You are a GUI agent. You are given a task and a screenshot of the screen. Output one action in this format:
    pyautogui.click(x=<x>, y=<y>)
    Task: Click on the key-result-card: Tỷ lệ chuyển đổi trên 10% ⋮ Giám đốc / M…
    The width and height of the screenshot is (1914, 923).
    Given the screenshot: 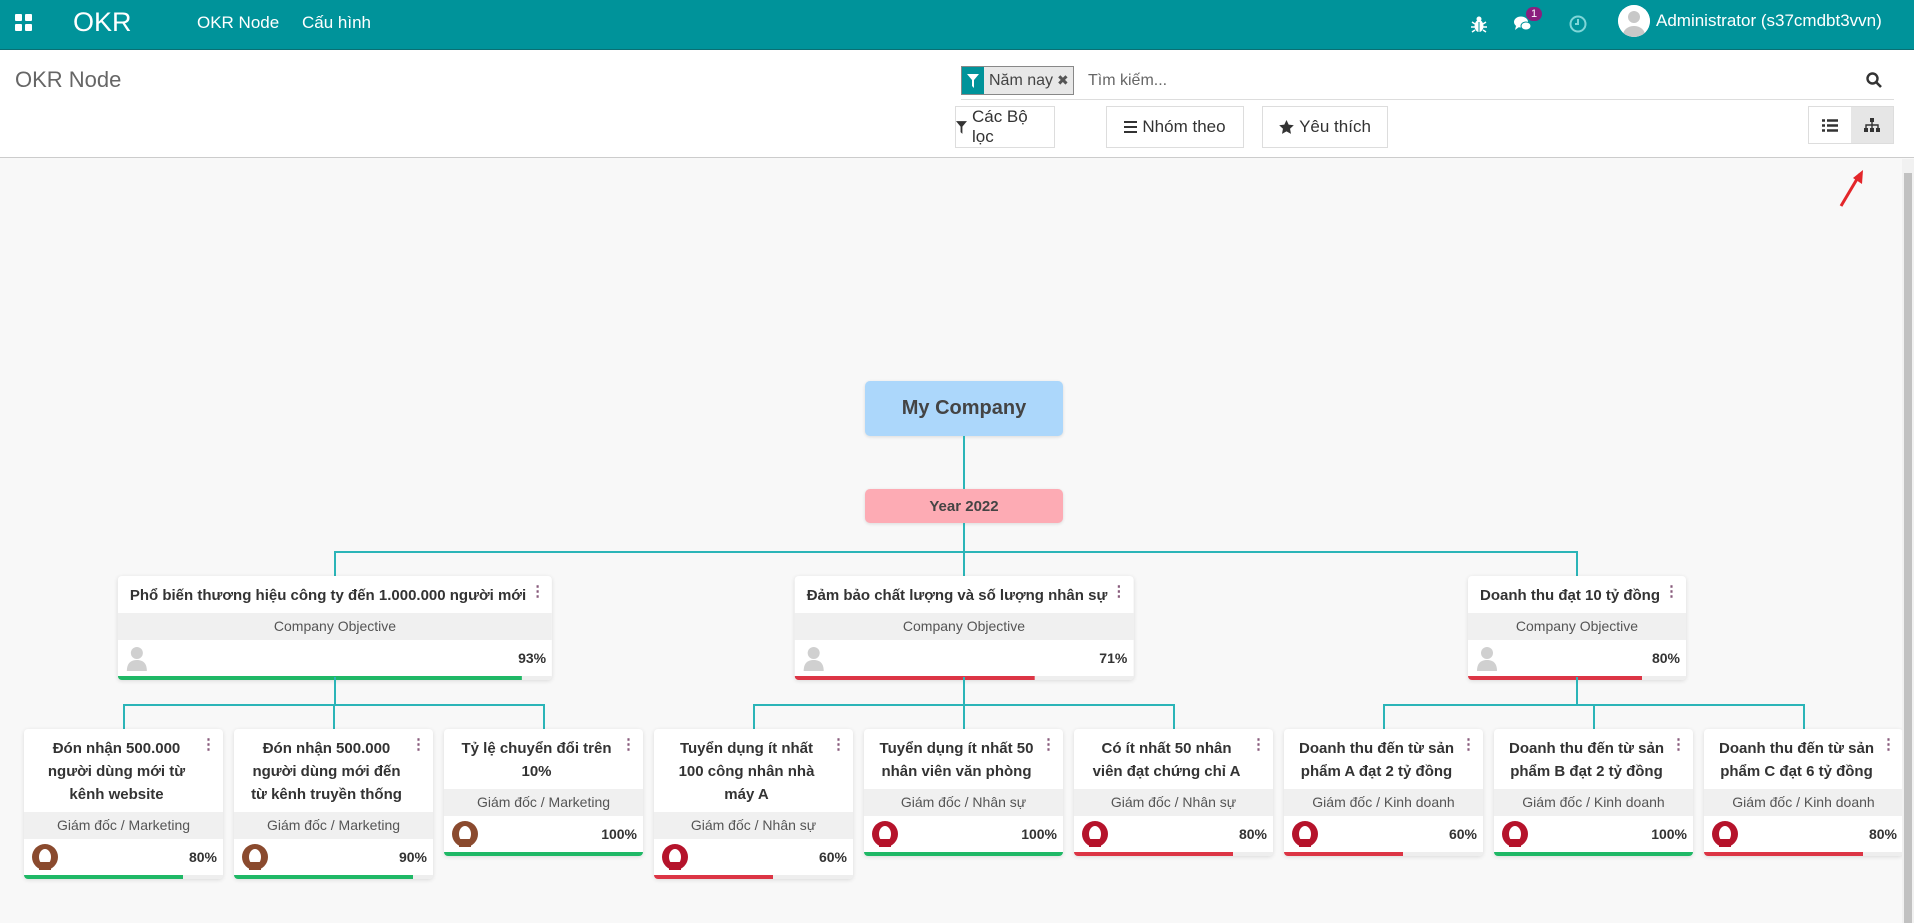 What is the action you would take?
    pyautogui.click(x=543, y=792)
    